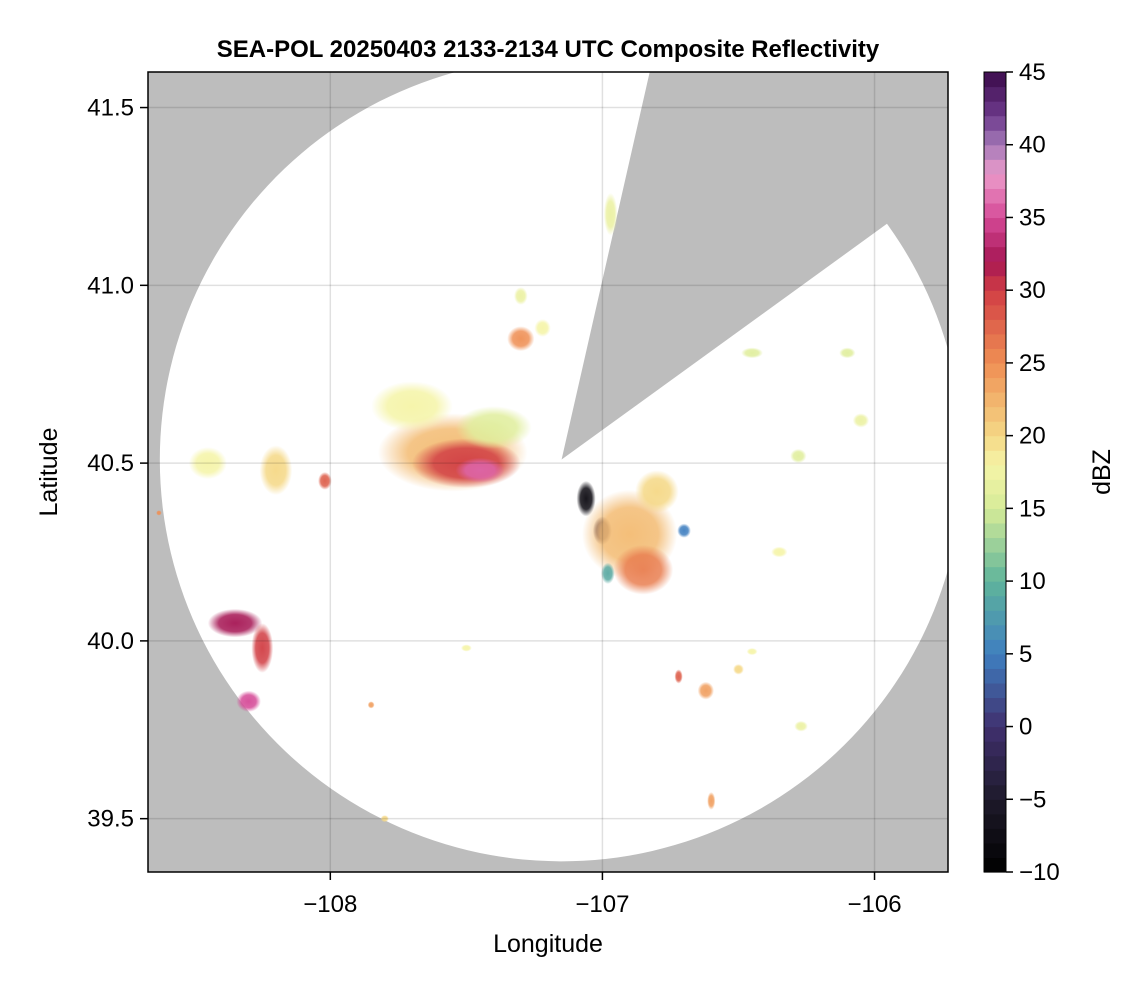 This screenshot has width=1146, height=990. What do you see at coordinates (110, 641) in the screenshot?
I see `y-tick-label: 40.0` at bounding box center [110, 641].